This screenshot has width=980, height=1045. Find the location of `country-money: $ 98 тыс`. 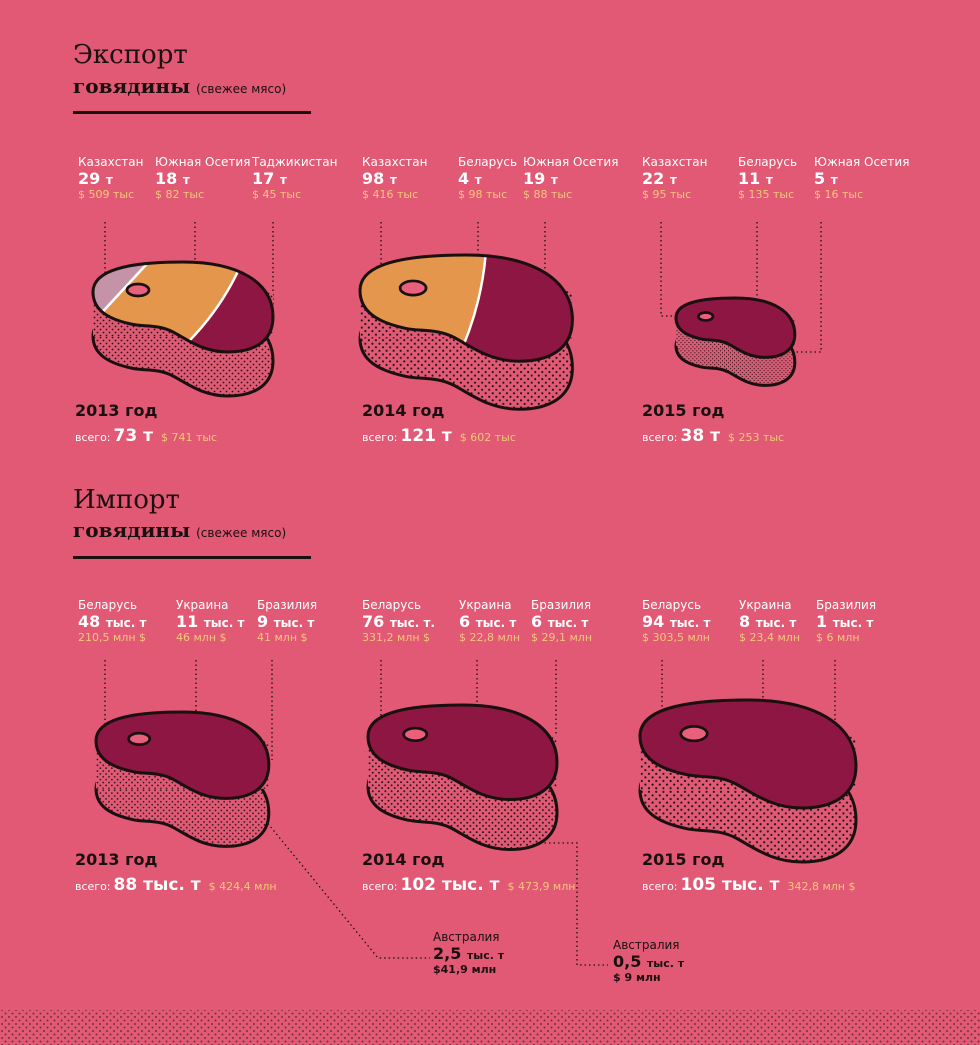

country-money: $ 98 тыс is located at coordinates (483, 194).